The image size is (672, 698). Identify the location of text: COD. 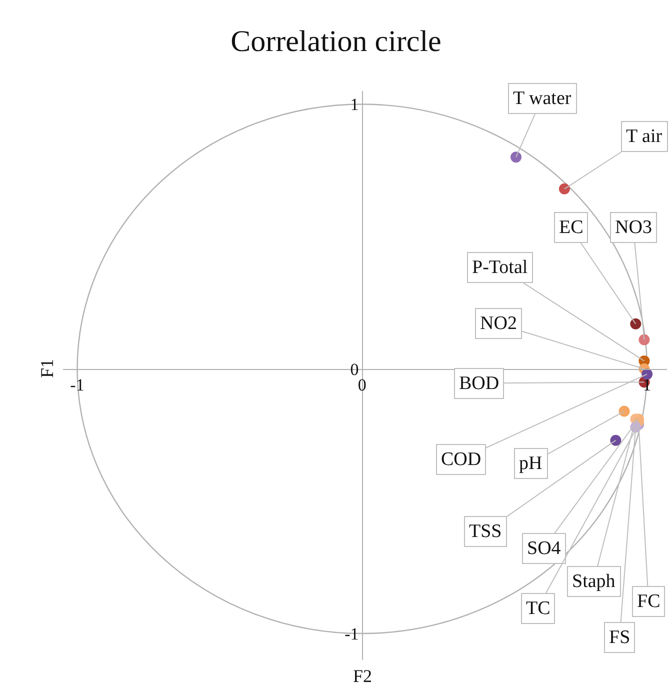
(461, 459).